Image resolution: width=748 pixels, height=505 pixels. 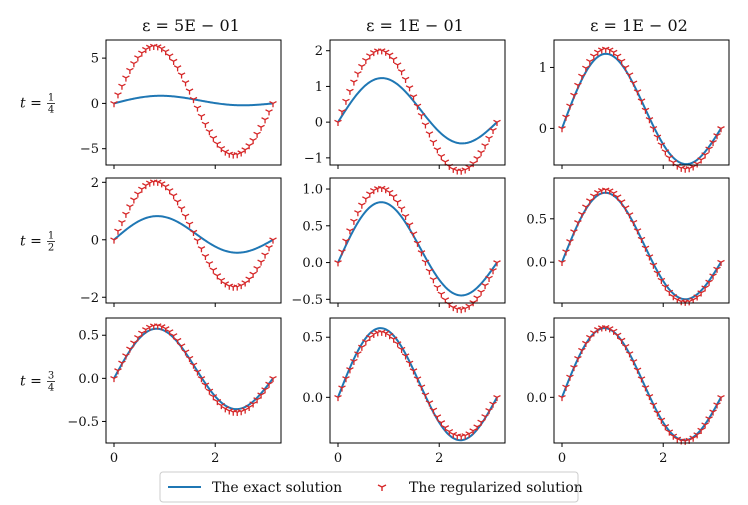 I want to click on x-tick-label: 0, so click(x=114, y=458).